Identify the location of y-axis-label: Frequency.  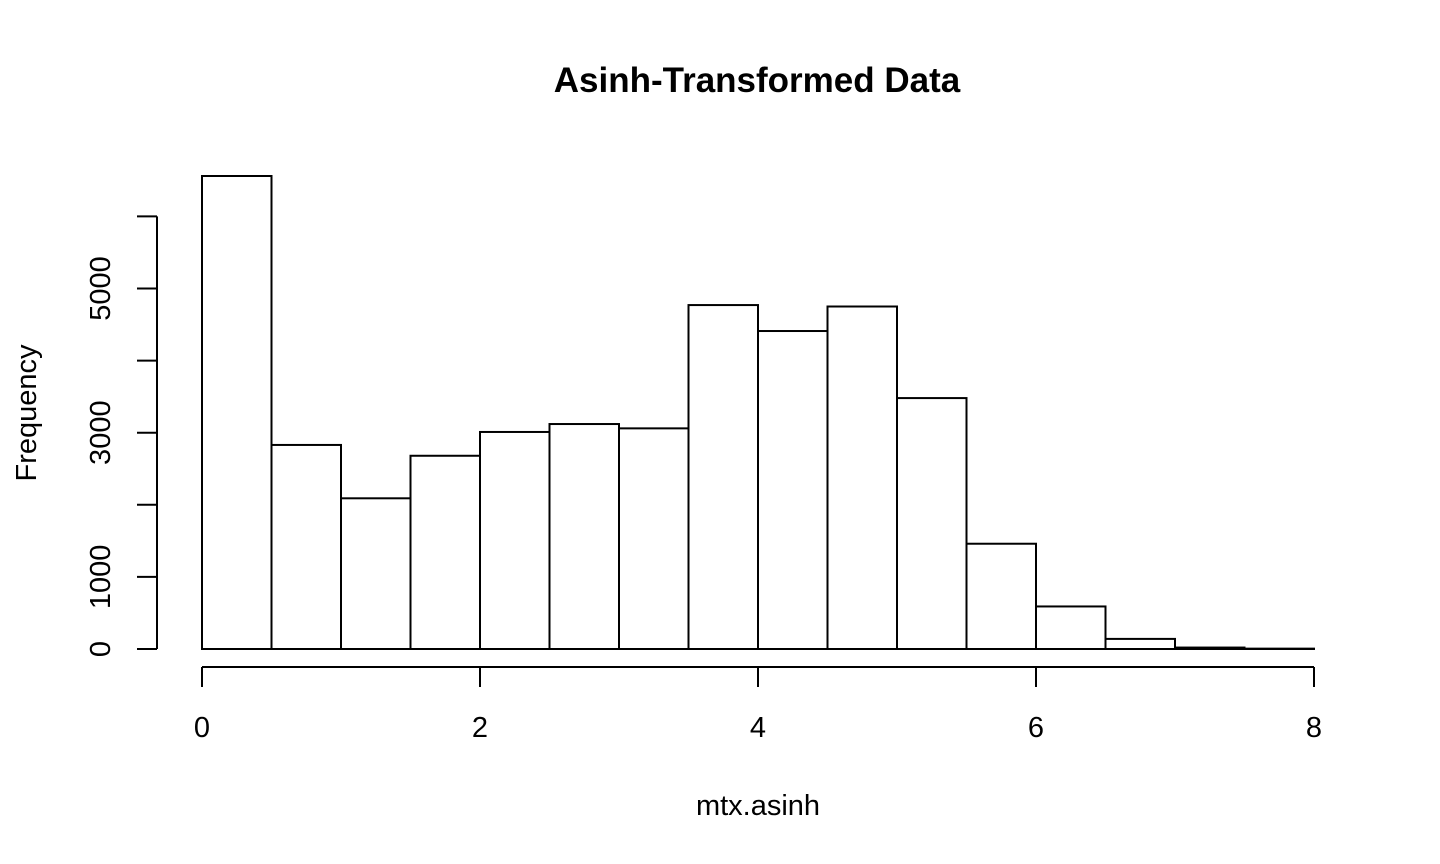
(27, 413).